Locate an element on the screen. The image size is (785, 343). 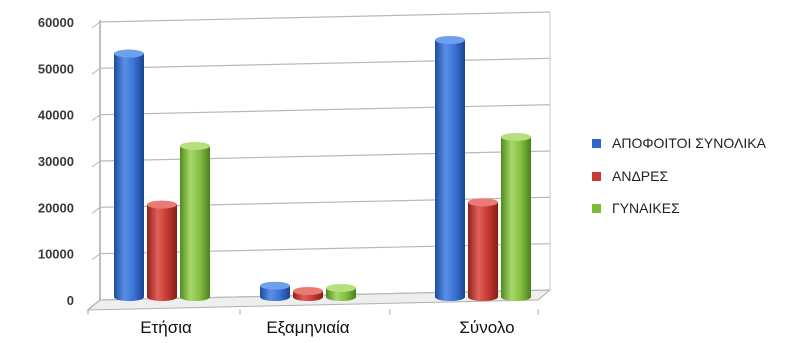
y-axis: 0 10000 20000 30000 40000 50000 60000 is located at coordinates (56, 161).